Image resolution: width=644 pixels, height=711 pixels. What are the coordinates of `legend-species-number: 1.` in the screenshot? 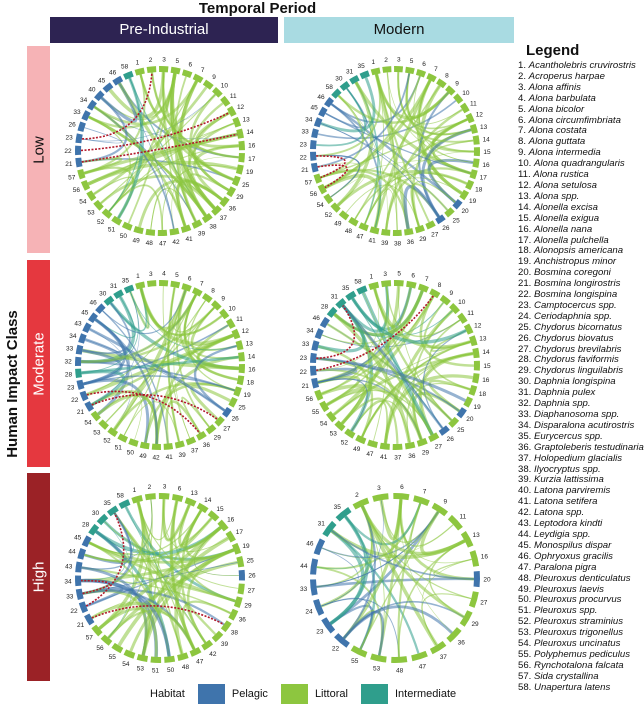 It's located at (523, 65).